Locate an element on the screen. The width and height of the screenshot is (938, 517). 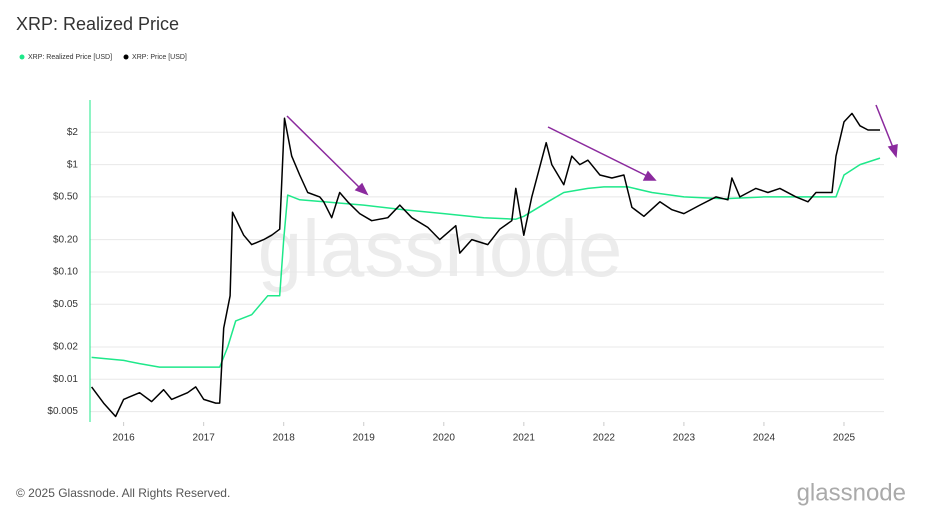
y-tick-label: $0.10 is located at coordinates (65, 272).